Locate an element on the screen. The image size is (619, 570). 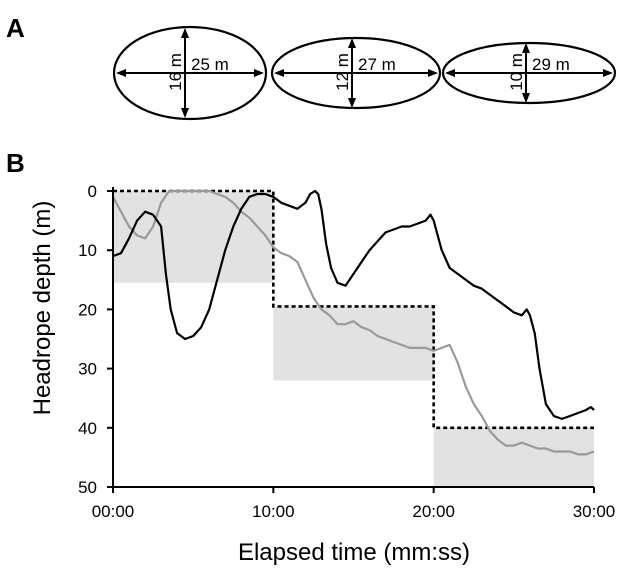
y-tick-label: 50 is located at coordinates (87, 487).